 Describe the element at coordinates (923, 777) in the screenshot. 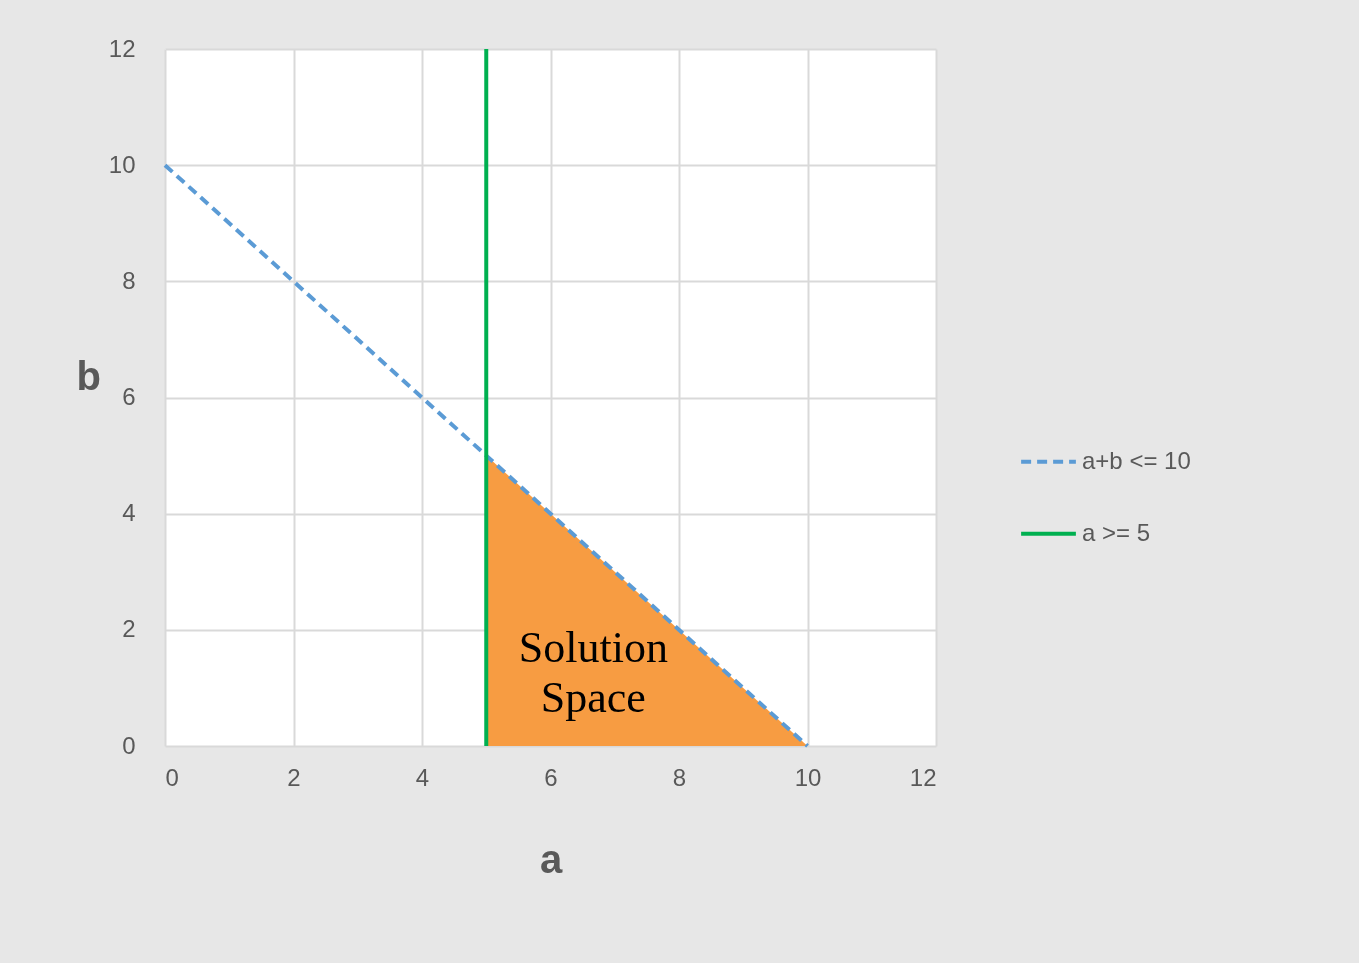

I see `x-tick-label: 12` at that location.